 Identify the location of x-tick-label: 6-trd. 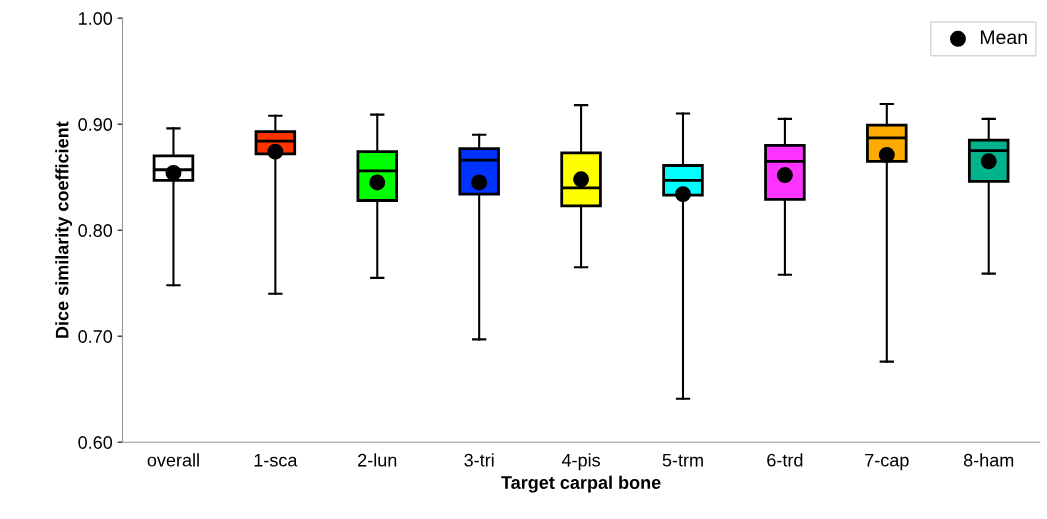
(785, 460).